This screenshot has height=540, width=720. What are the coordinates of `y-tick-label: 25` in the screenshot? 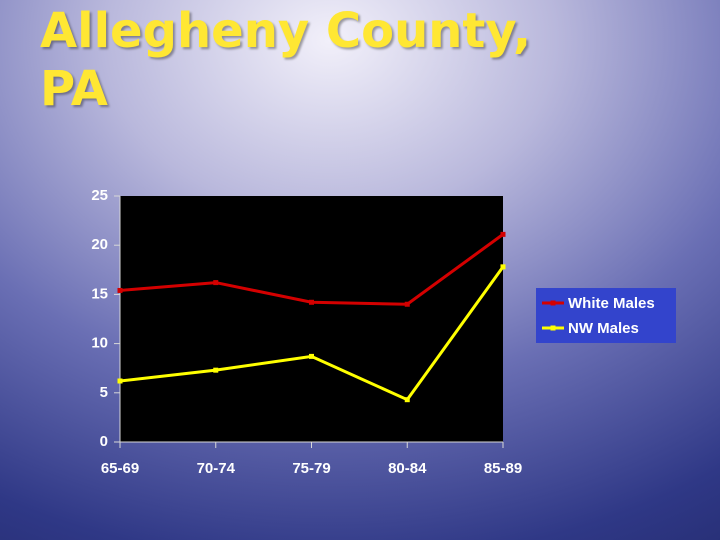 It's located at (99, 195).